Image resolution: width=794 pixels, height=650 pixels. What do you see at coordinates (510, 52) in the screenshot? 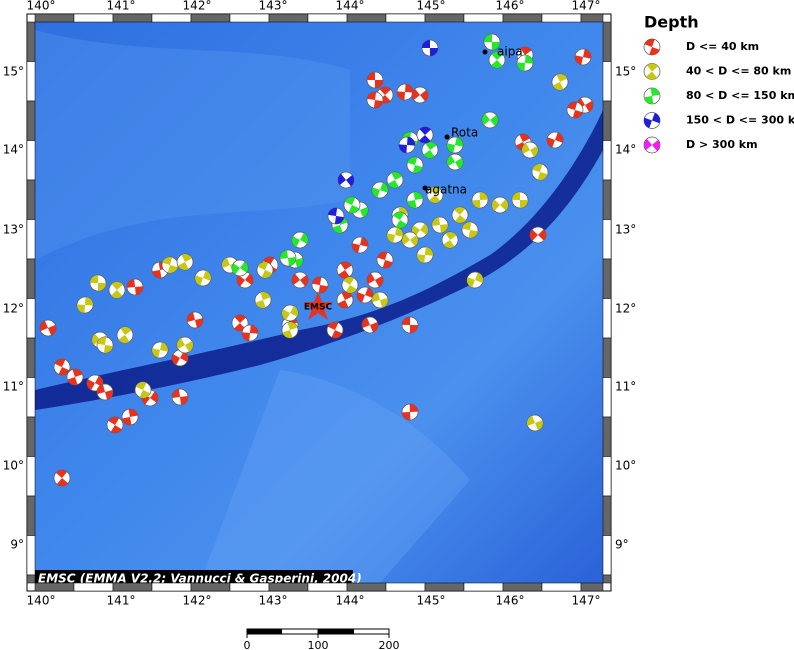
I see `place-label: aipa` at bounding box center [510, 52].